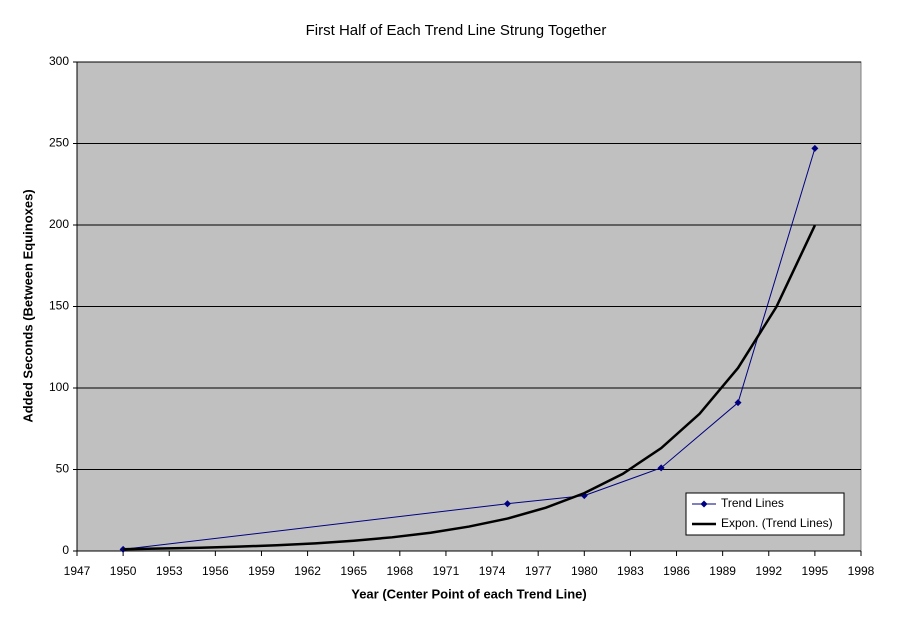 This screenshot has width=911, height=628. I want to click on x-tick-label: 1950, so click(123, 571).